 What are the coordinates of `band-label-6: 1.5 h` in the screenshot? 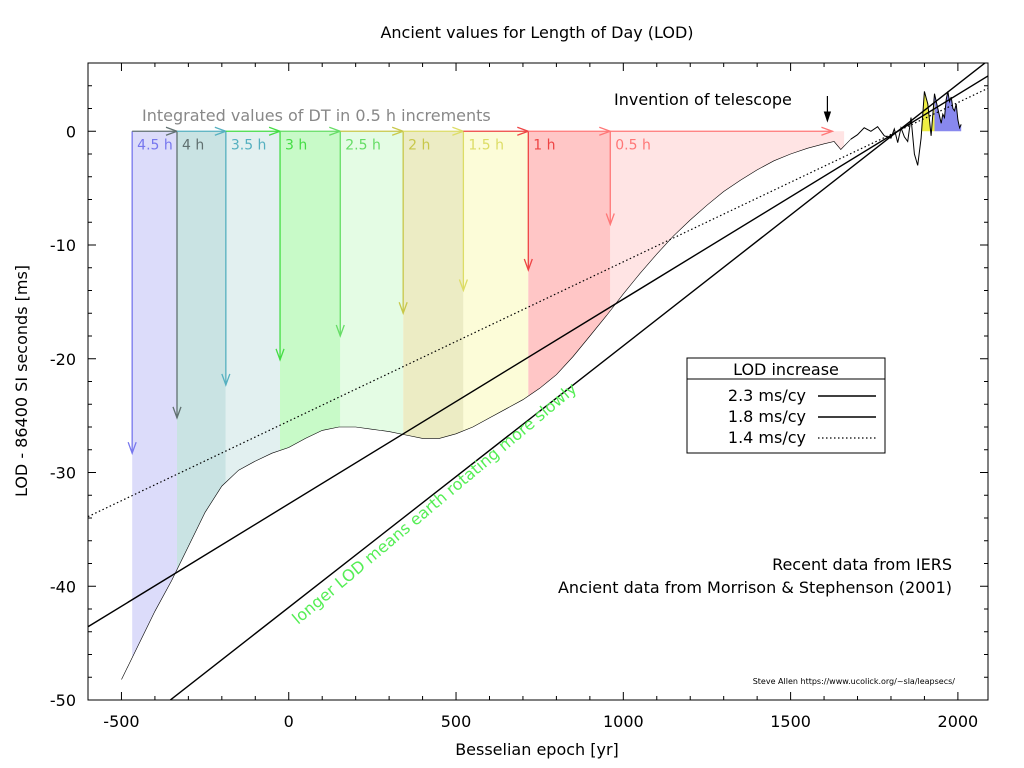 It's located at (486, 145).